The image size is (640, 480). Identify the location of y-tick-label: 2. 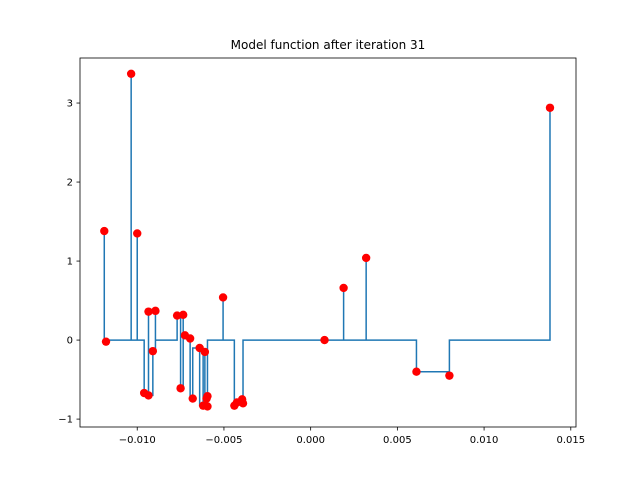
(70, 183).